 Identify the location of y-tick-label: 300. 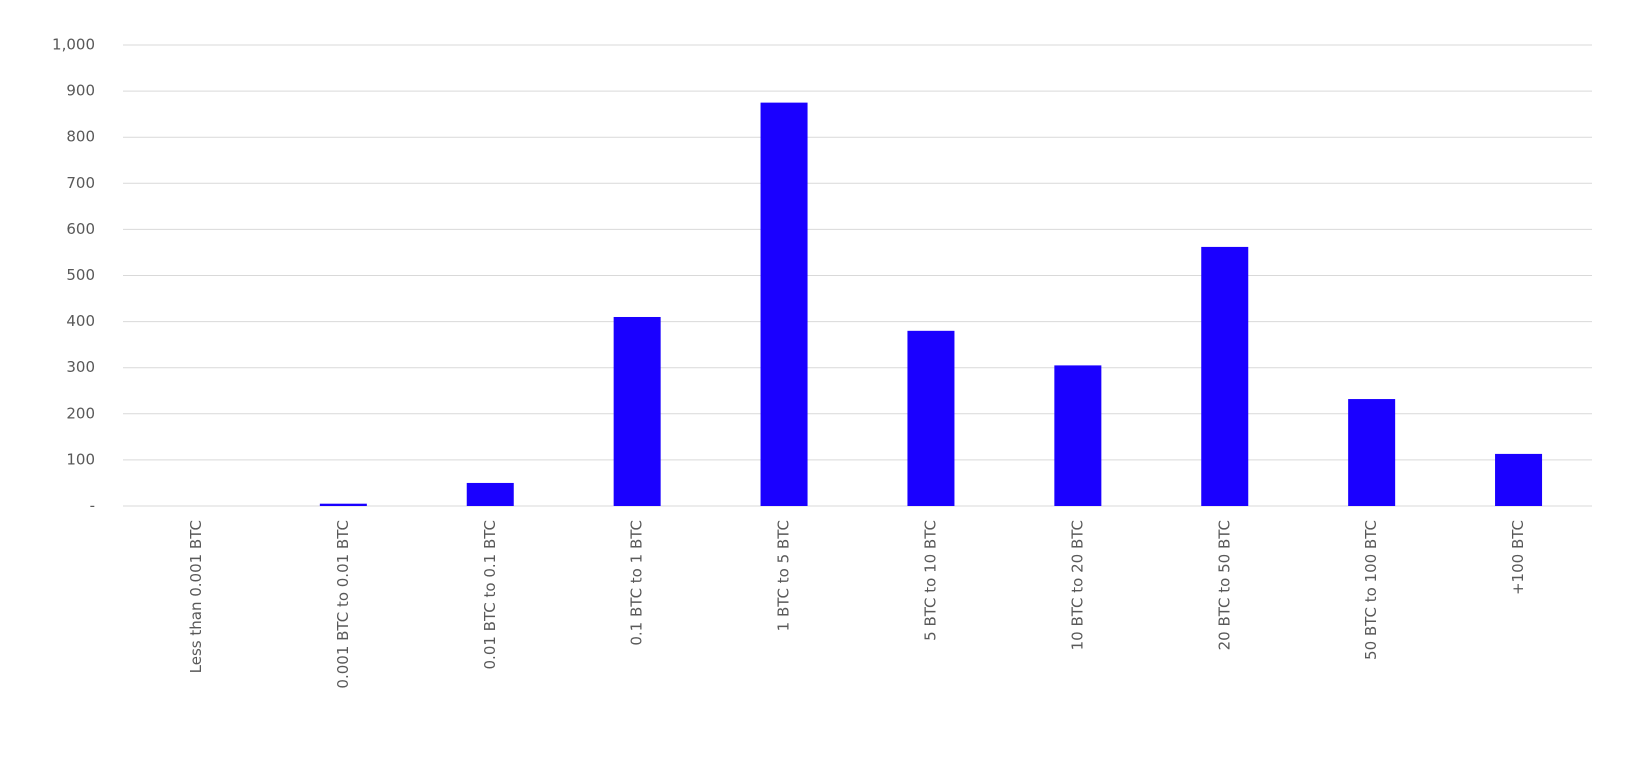
(80, 367).